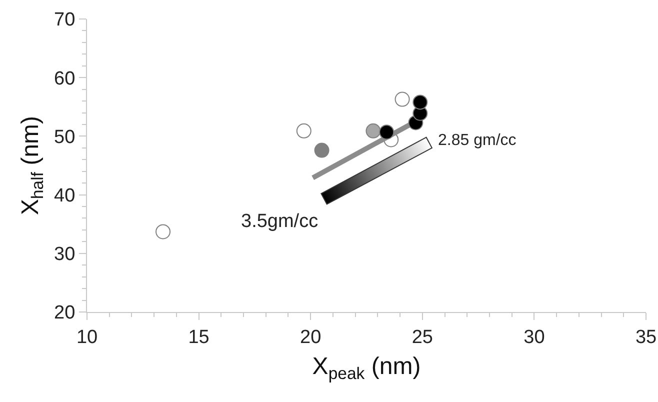 Image resolution: width=658 pixels, height=402 pixels. I want to click on x-tick-label: 35, so click(646, 337).